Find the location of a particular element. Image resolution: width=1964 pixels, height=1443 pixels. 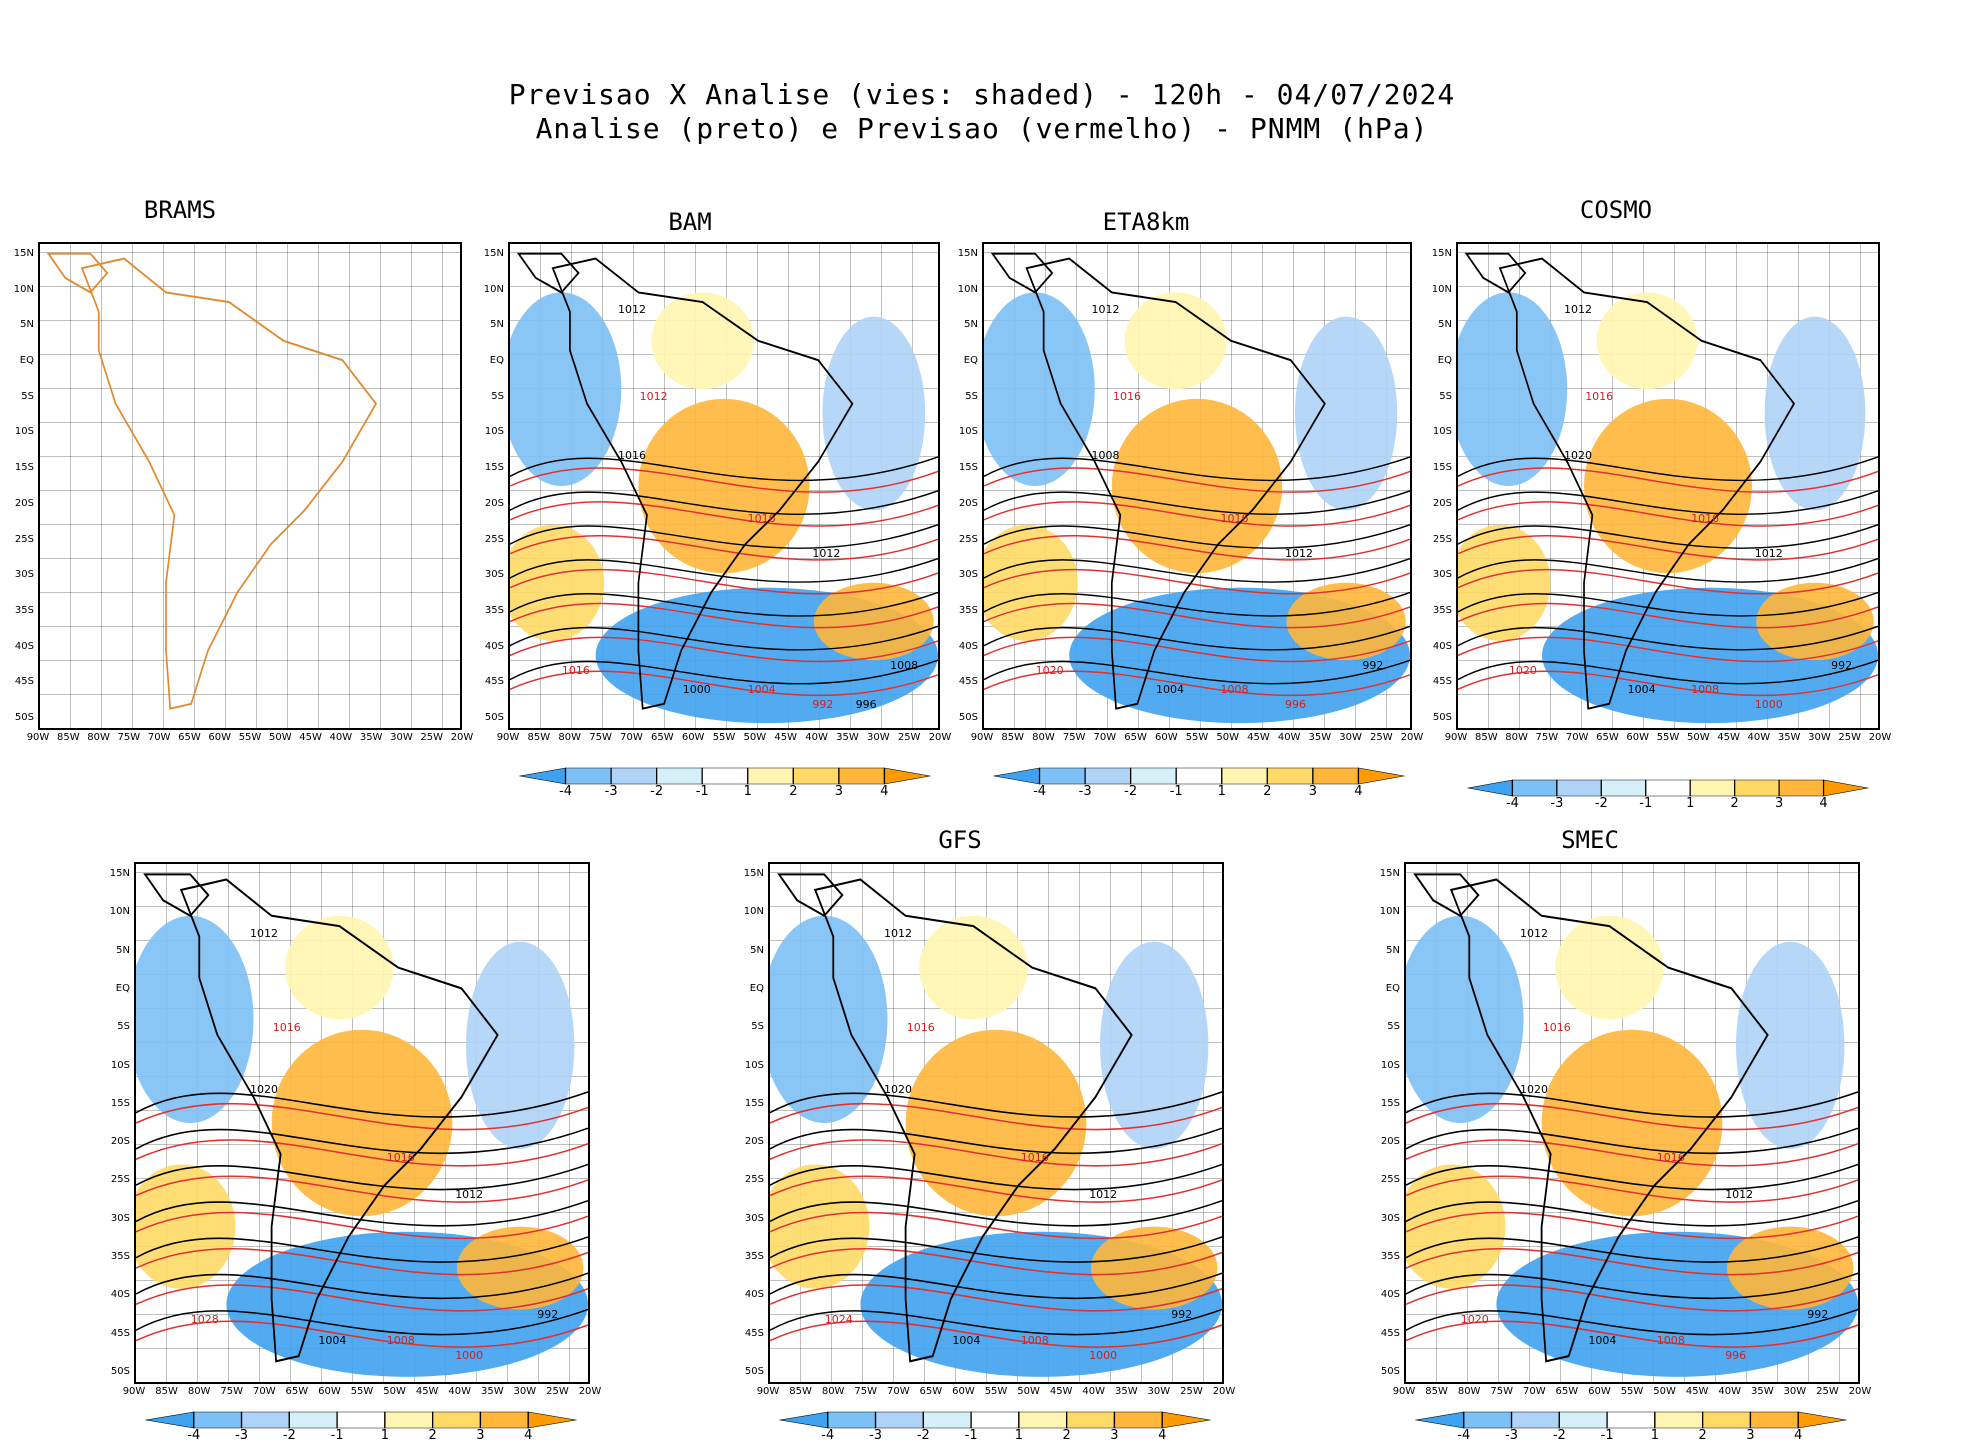

latitude-label: 15N is located at coordinates (1389, 873).